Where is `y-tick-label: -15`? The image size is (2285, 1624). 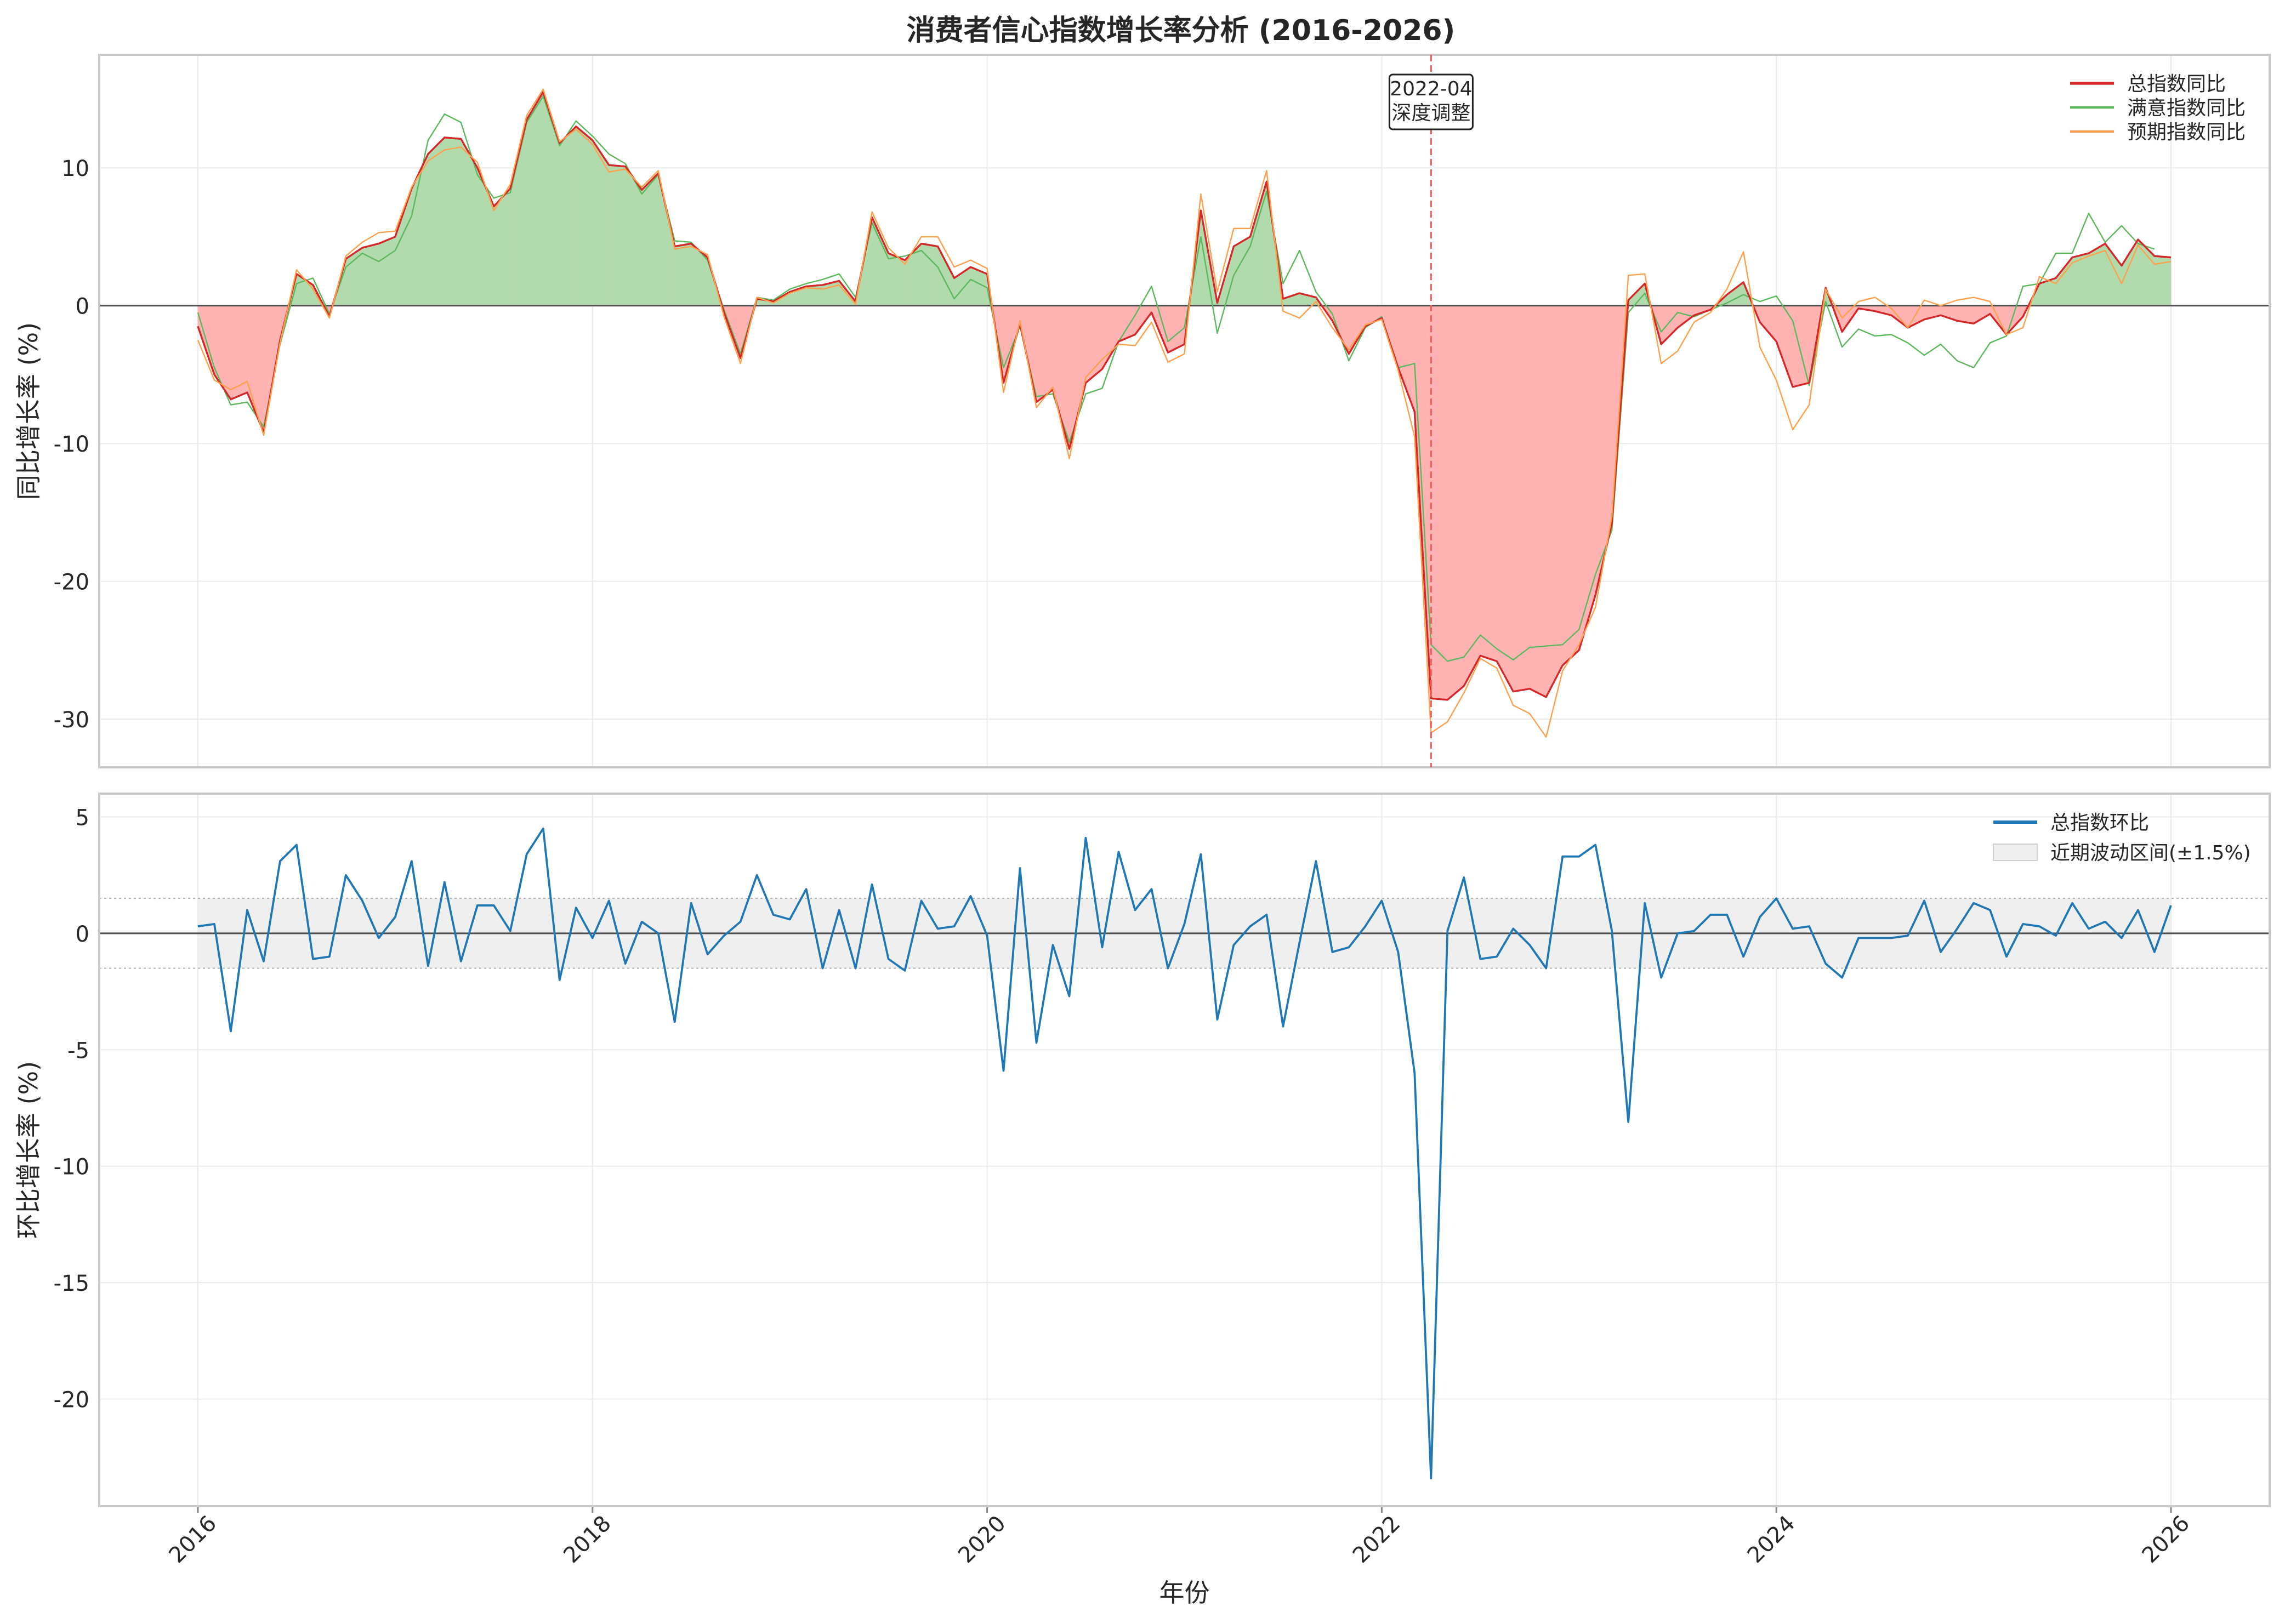
y-tick-label: -15 is located at coordinates (71, 1283).